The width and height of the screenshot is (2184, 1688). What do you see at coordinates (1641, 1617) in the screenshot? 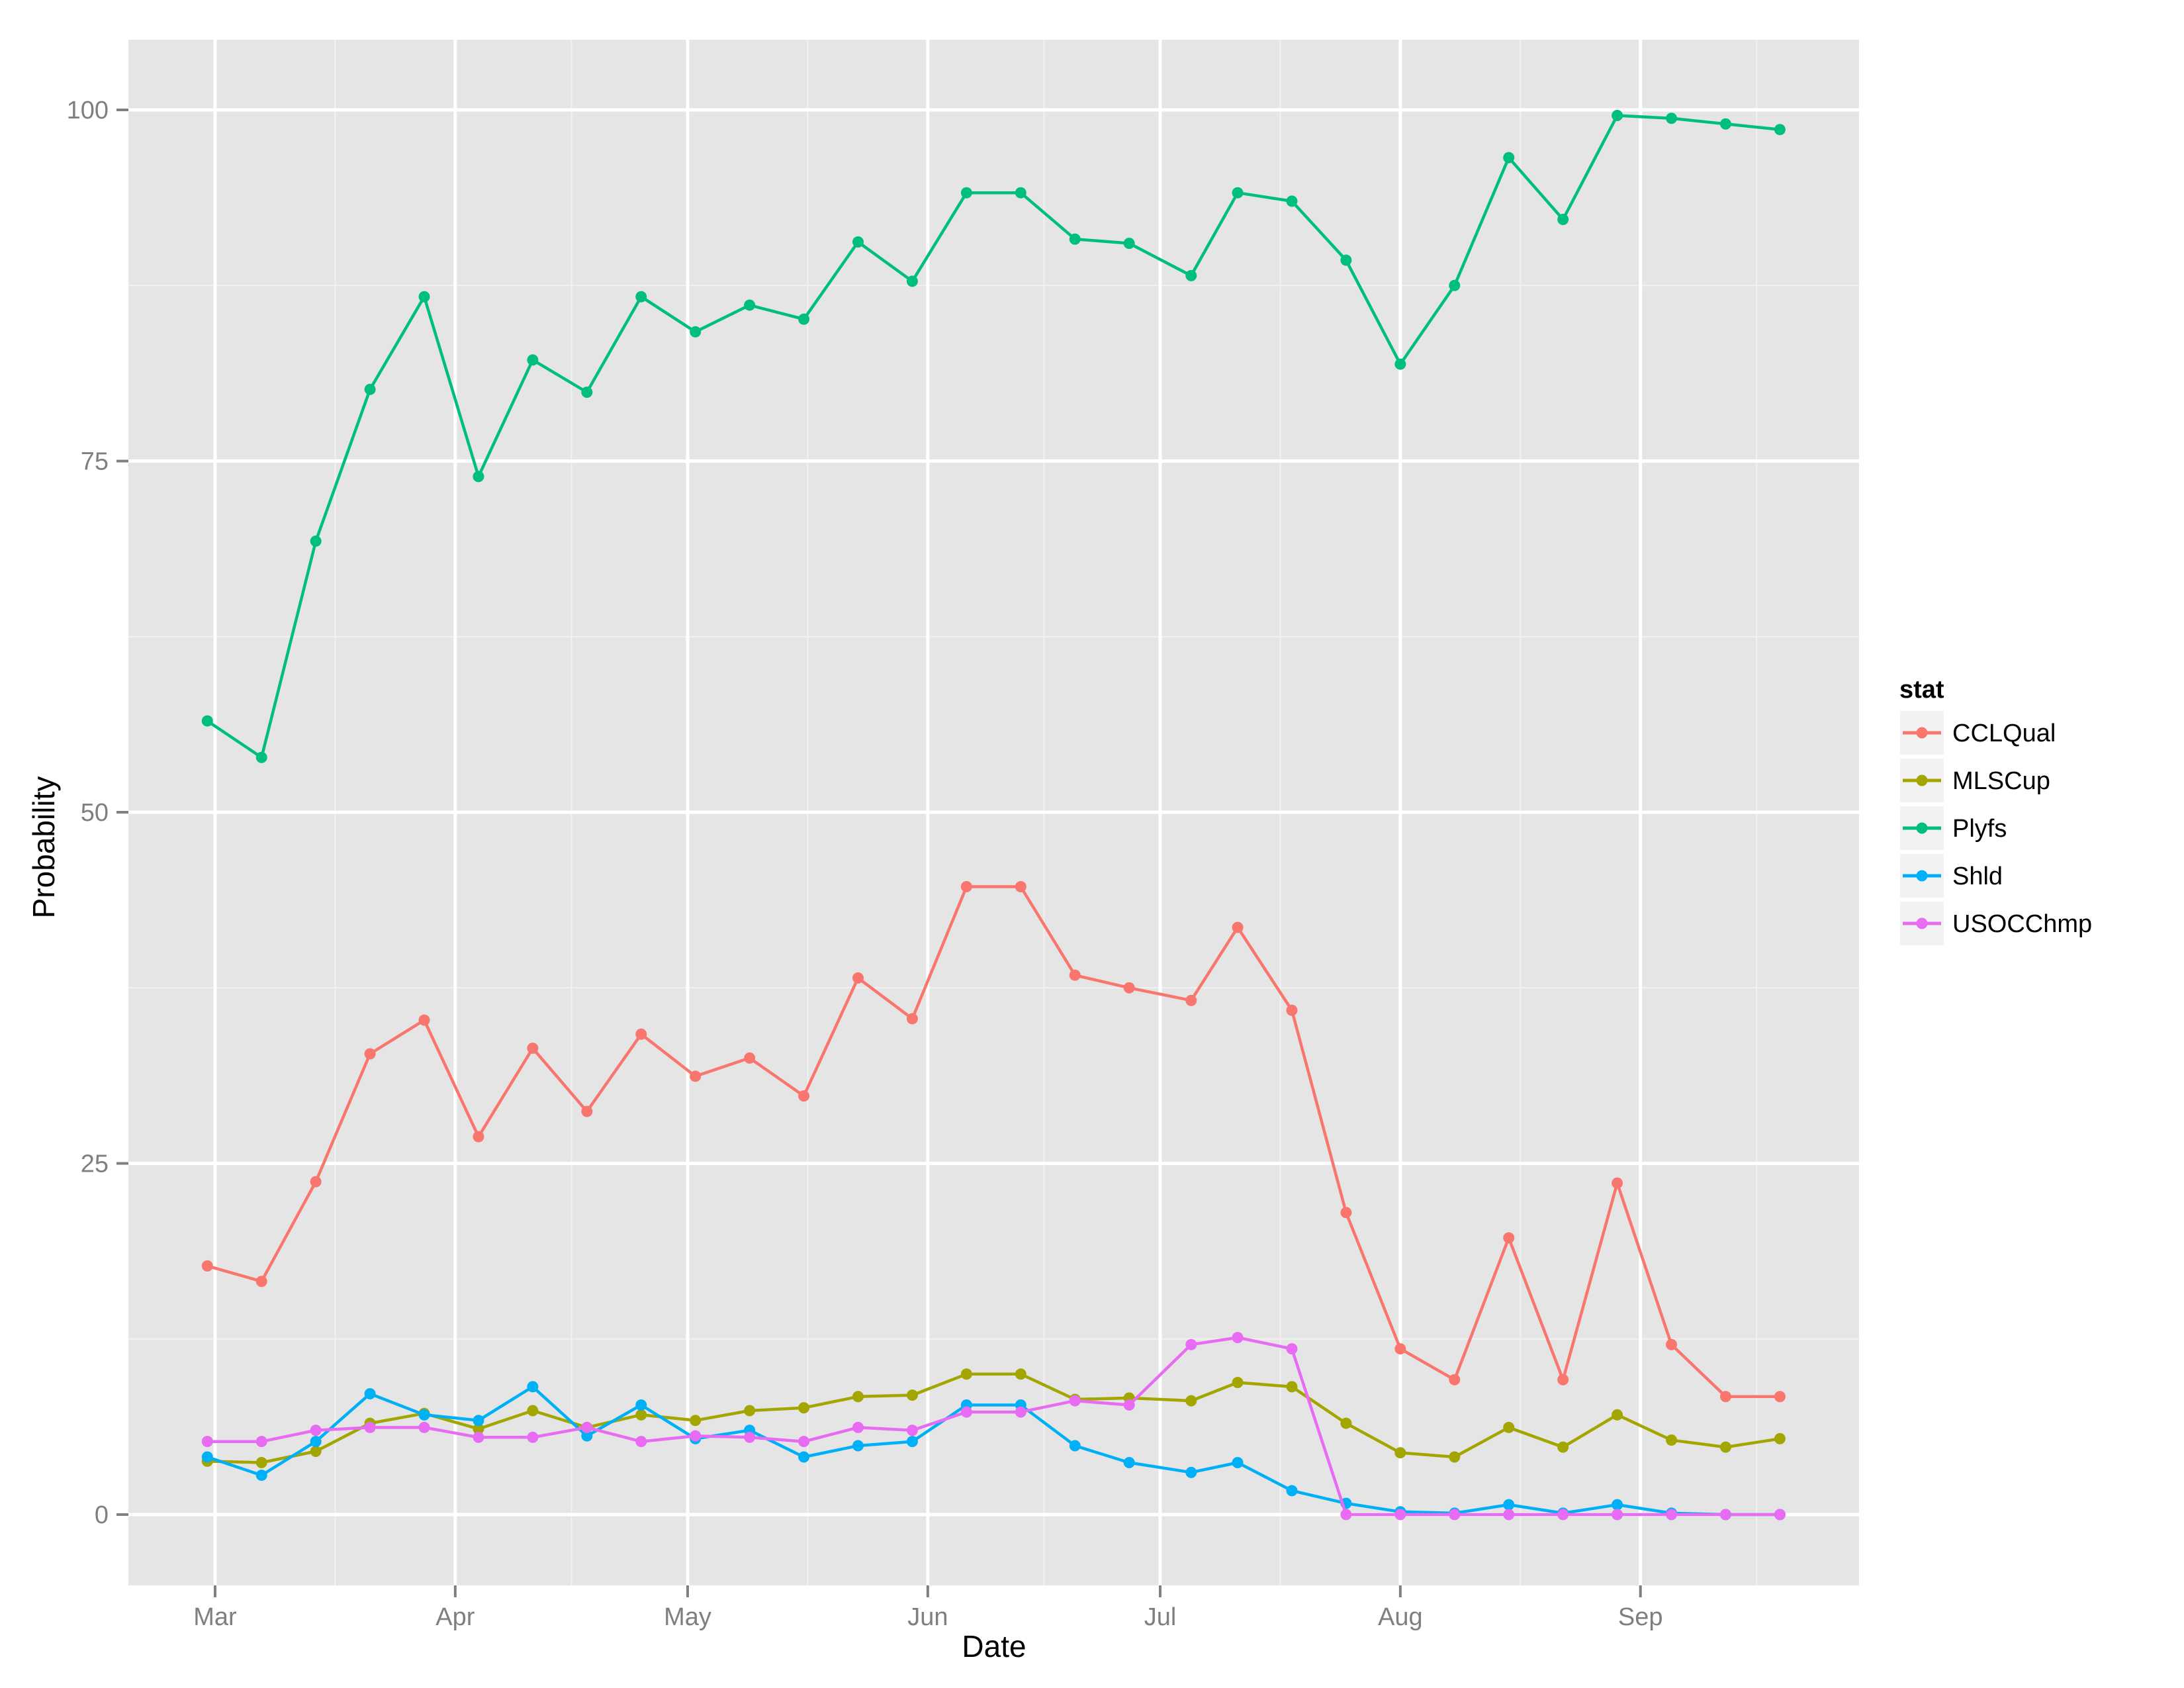
I see `x-tick-label: Sep` at bounding box center [1641, 1617].